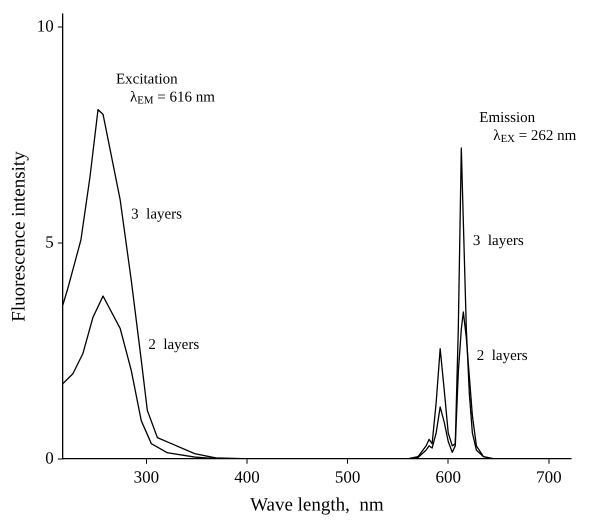 This screenshot has height=521, width=589. What do you see at coordinates (347, 476) in the screenshot?
I see `x-tick-label: 500` at bounding box center [347, 476].